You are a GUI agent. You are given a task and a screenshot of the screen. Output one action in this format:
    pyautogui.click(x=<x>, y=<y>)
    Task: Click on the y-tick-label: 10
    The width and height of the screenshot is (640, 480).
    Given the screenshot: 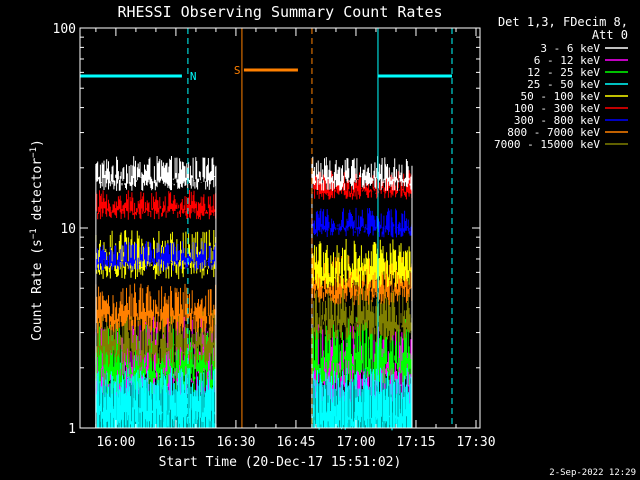 What is the action you would take?
    pyautogui.click(x=68, y=229)
    